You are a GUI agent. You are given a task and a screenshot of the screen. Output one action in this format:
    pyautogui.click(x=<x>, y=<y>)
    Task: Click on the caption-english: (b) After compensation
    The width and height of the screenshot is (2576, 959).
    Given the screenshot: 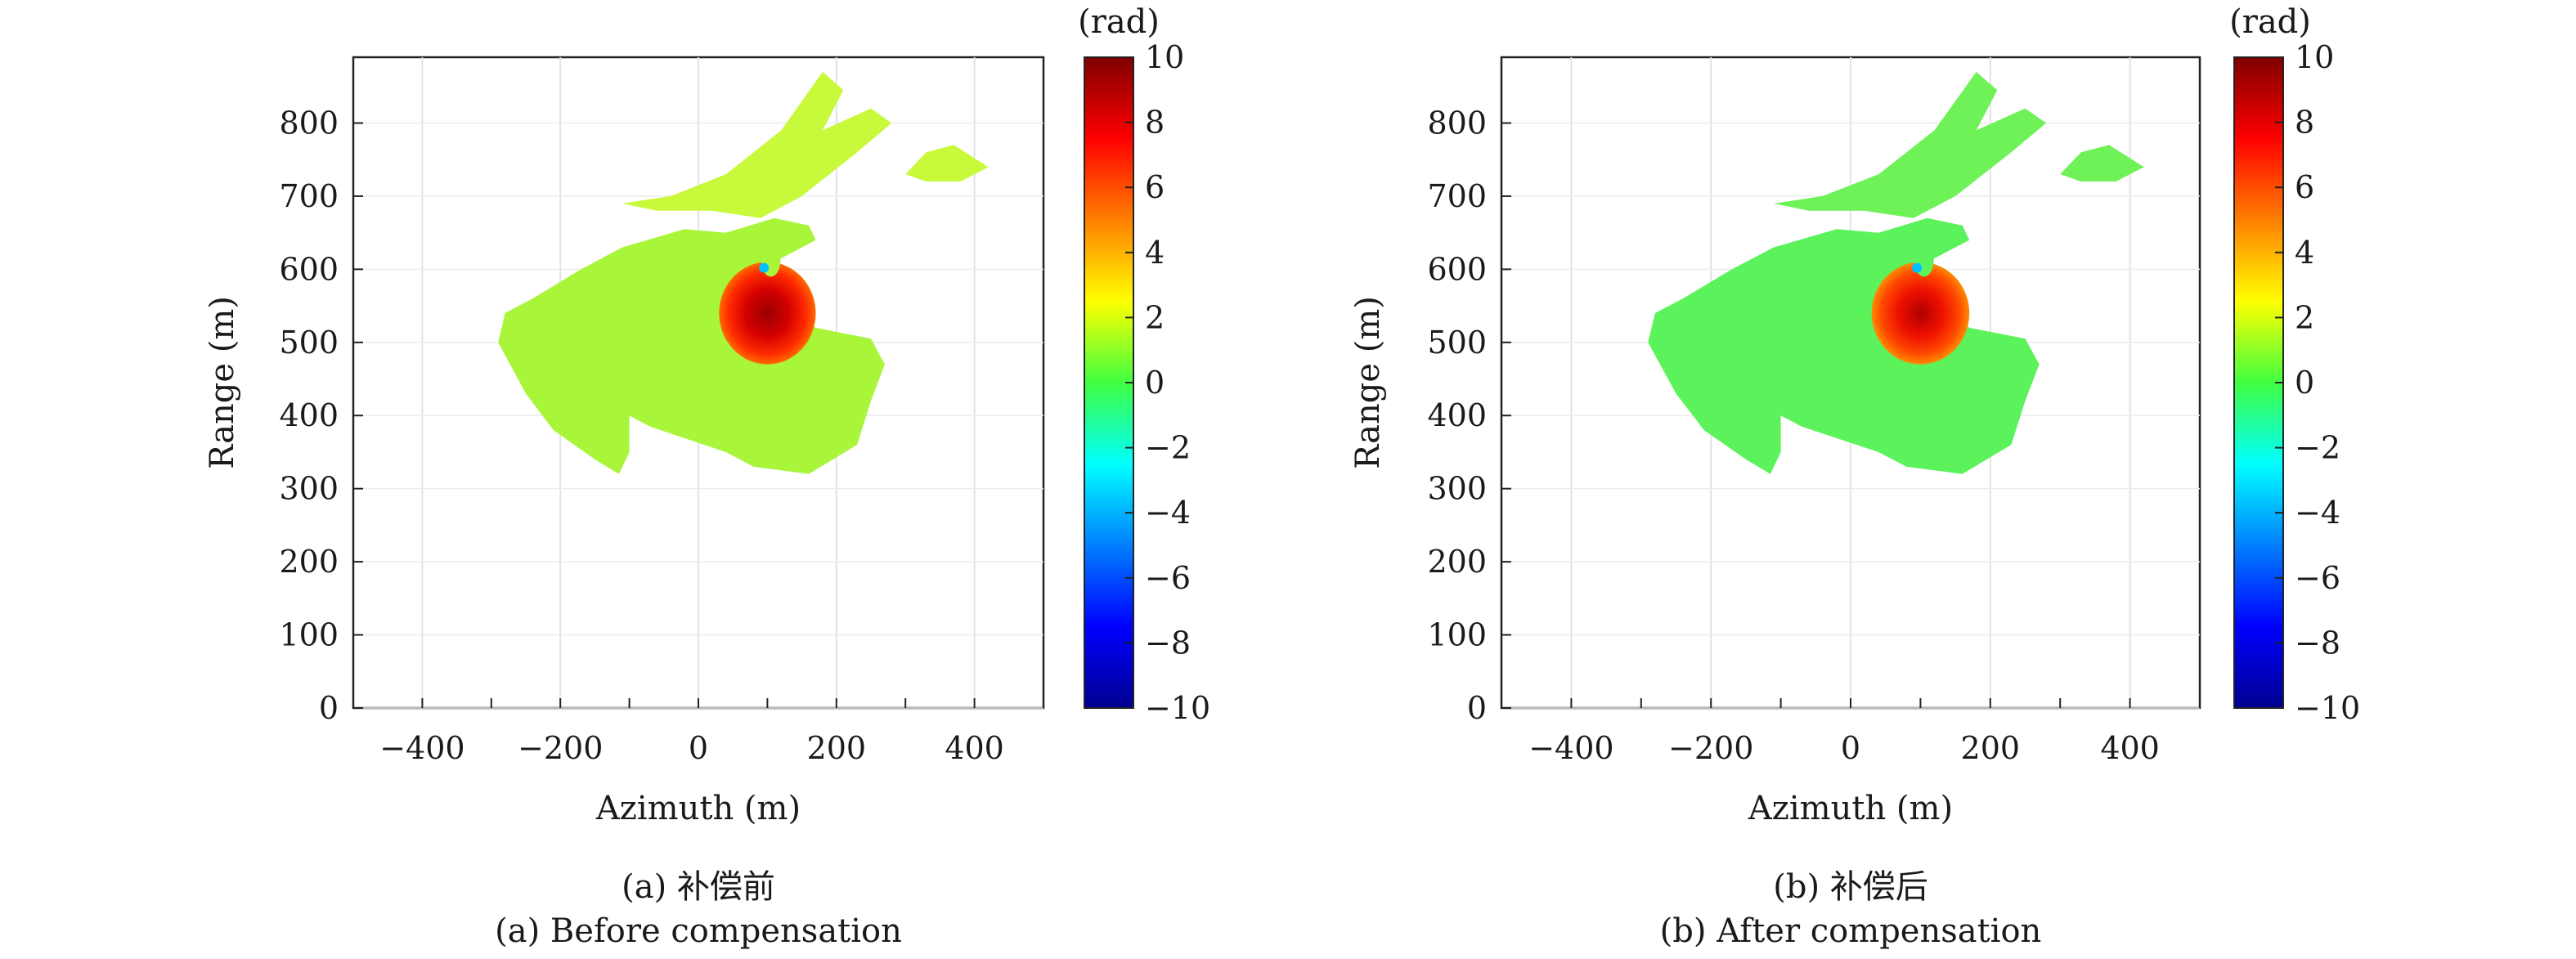 What is the action you would take?
    pyautogui.click(x=1851, y=931)
    